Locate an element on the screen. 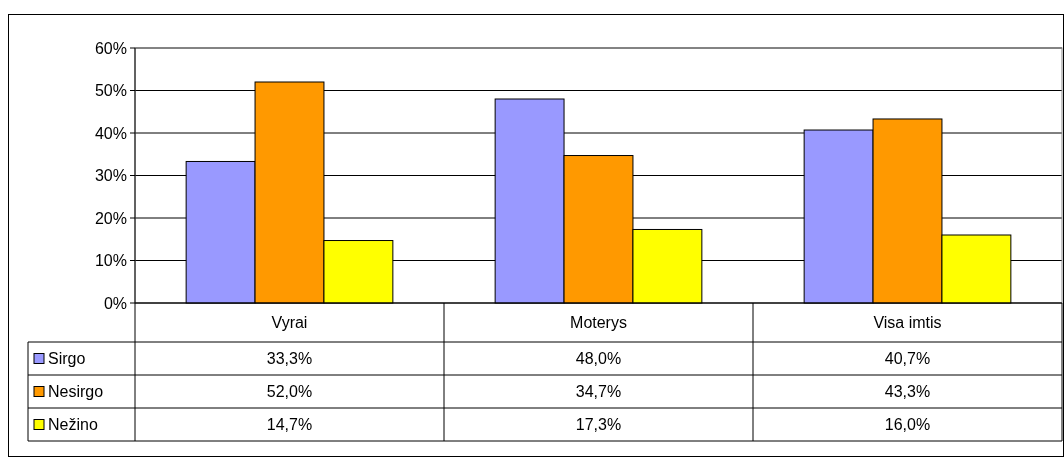  data-label: 43,3% is located at coordinates (907, 392).